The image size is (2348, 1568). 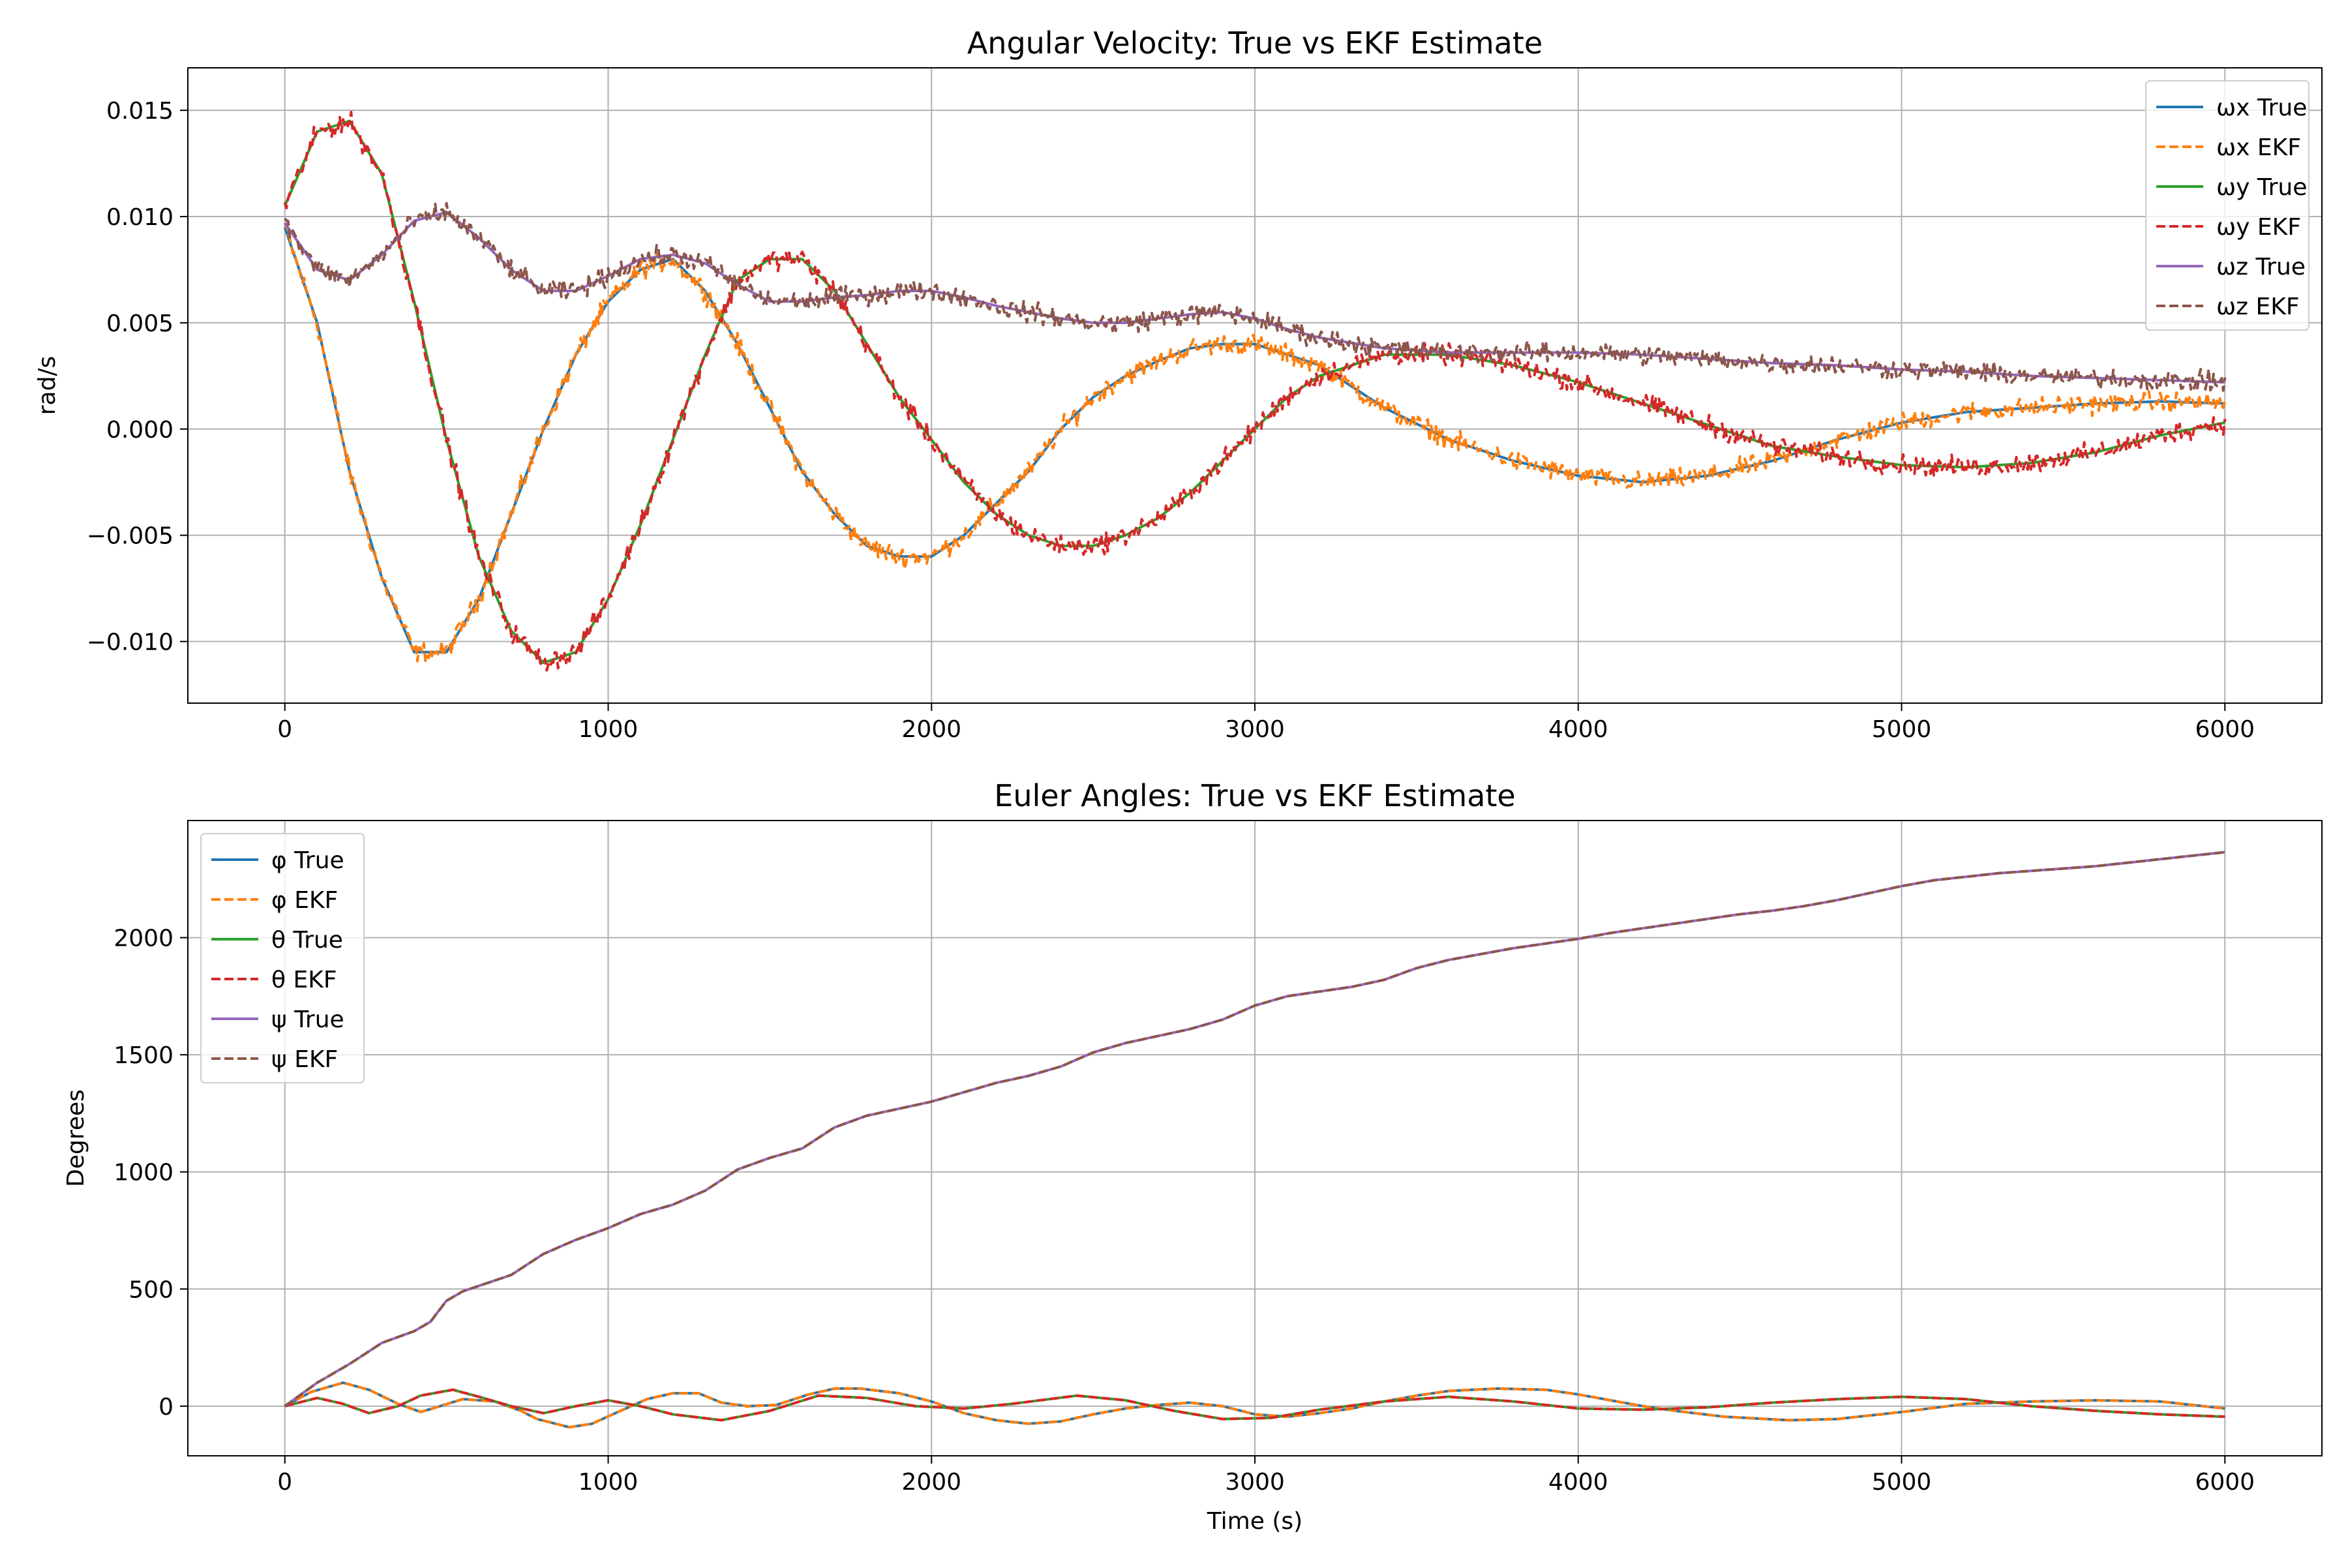 I want to click on angular-velocity-ytick-label: −0.010, so click(x=130, y=642).